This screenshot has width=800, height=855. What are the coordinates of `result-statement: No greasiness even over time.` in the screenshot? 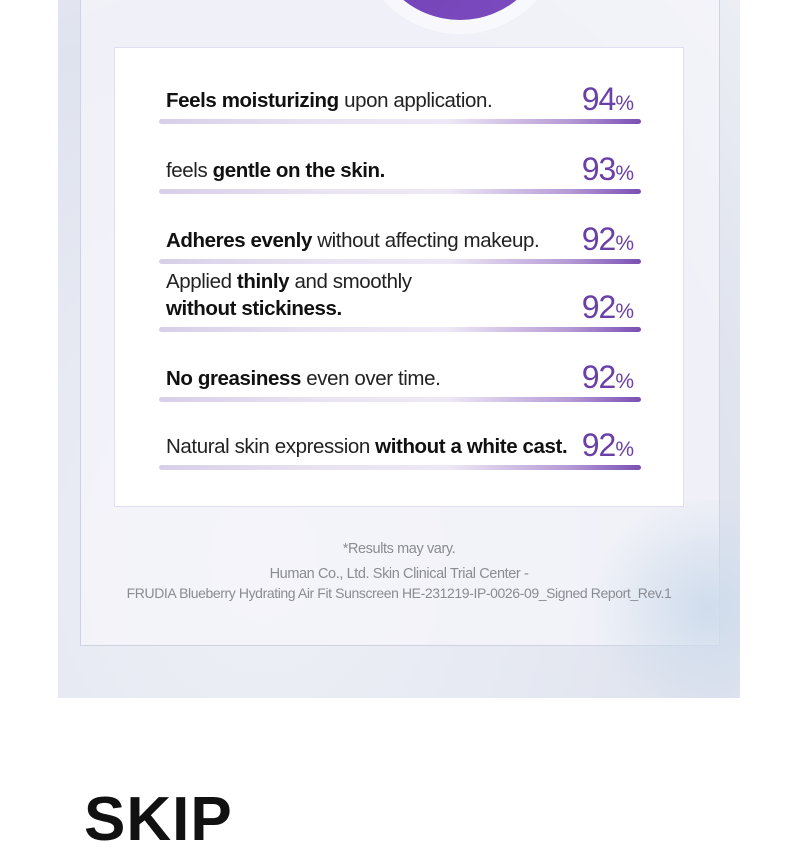 It's located at (303, 378).